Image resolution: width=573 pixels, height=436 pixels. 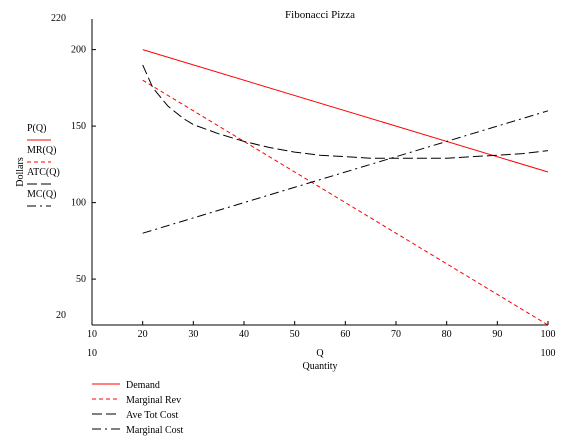 I want to click on x-tick-label: 100, so click(x=548, y=334).